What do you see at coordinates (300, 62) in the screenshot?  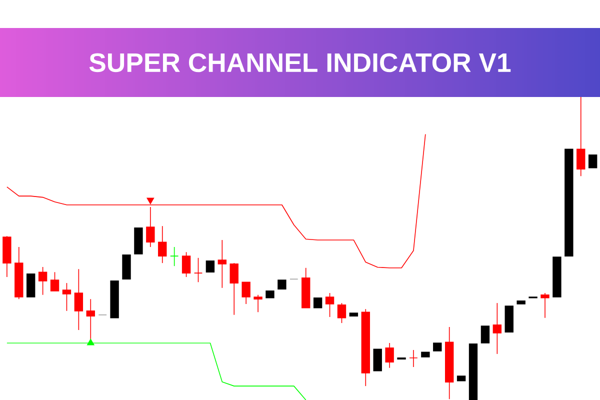 I see `chart-title: SUPER CHANNEL INDICATOR V1` at bounding box center [300, 62].